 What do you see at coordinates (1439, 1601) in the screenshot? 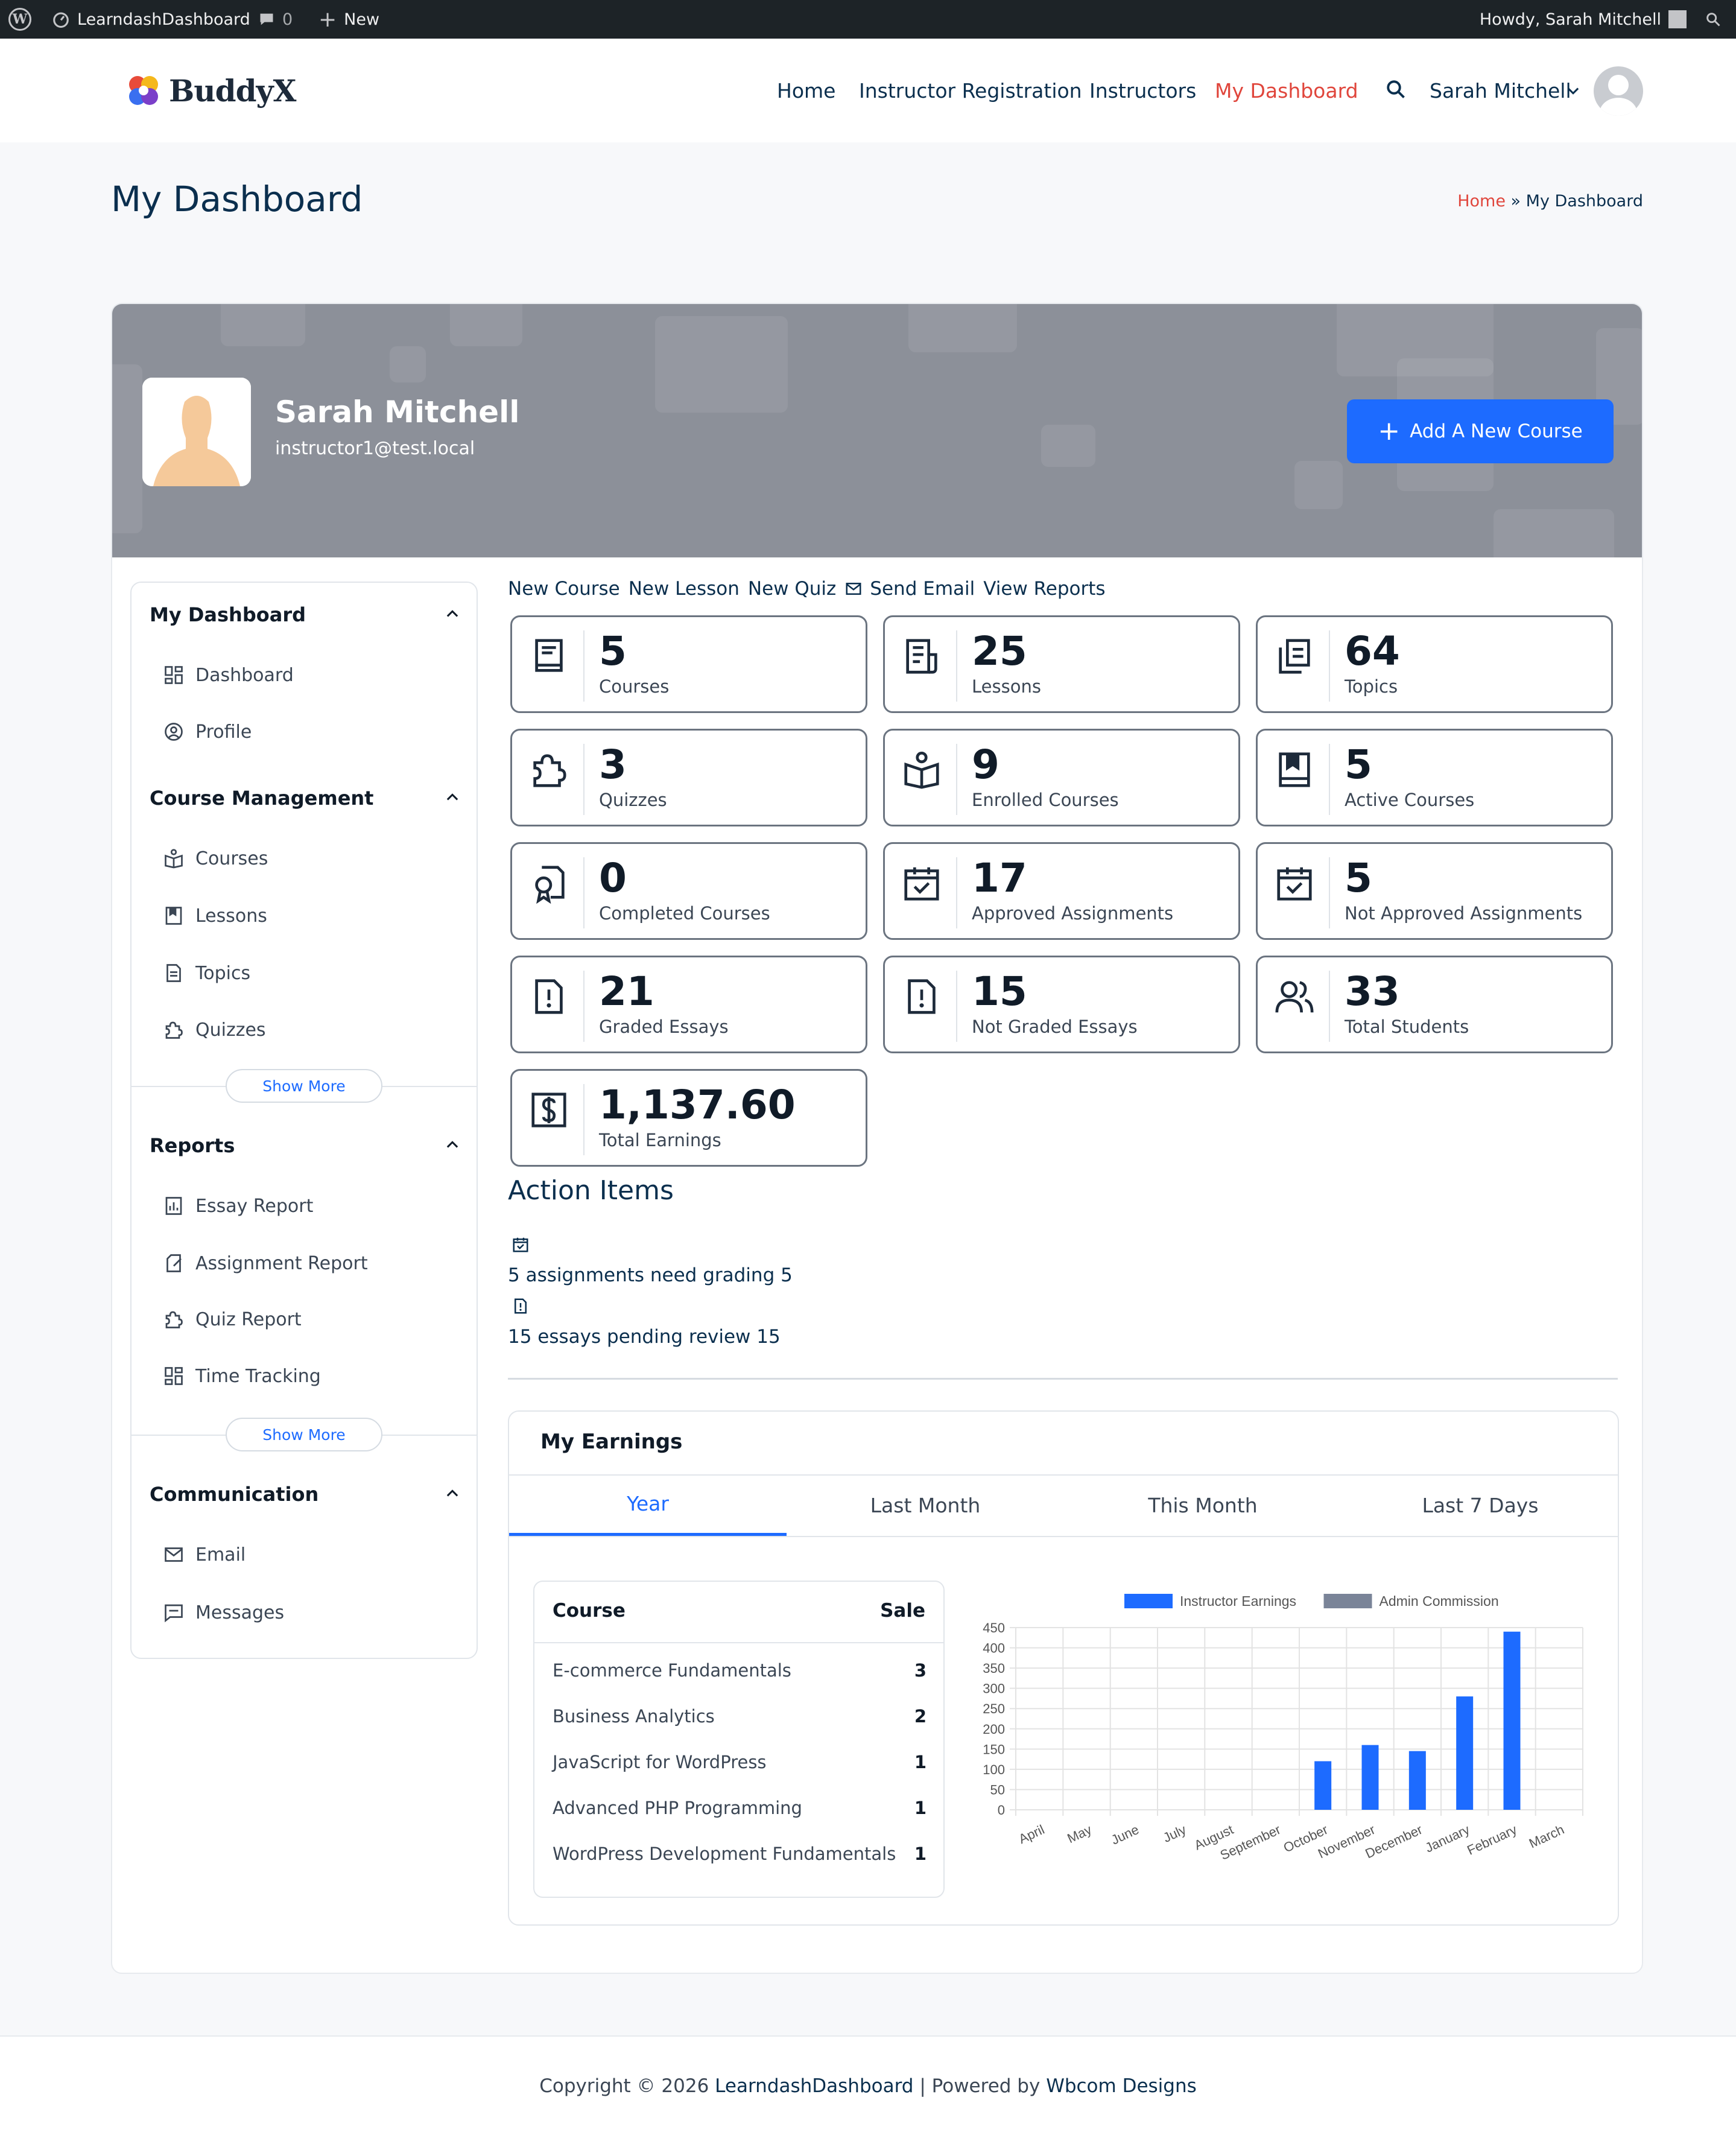
I see `legend-label: Admin Commission` at bounding box center [1439, 1601].